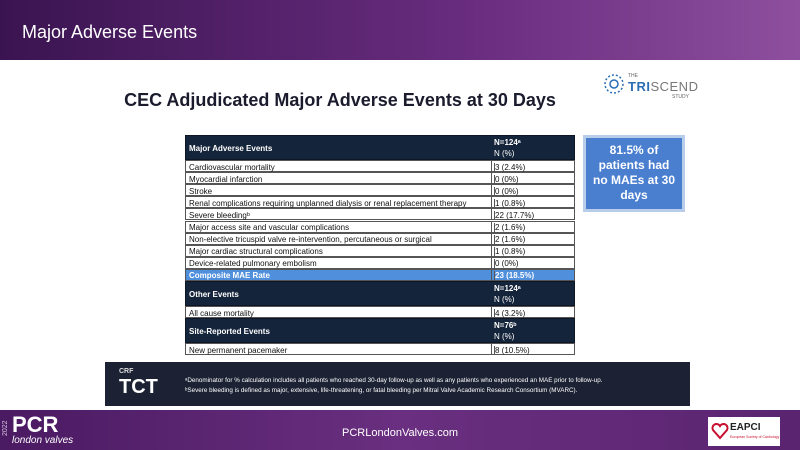 This screenshot has width=800, height=450. What do you see at coordinates (380, 190) in the screenshot?
I see `table-row: Stroke 0 (0%)` at bounding box center [380, 190].